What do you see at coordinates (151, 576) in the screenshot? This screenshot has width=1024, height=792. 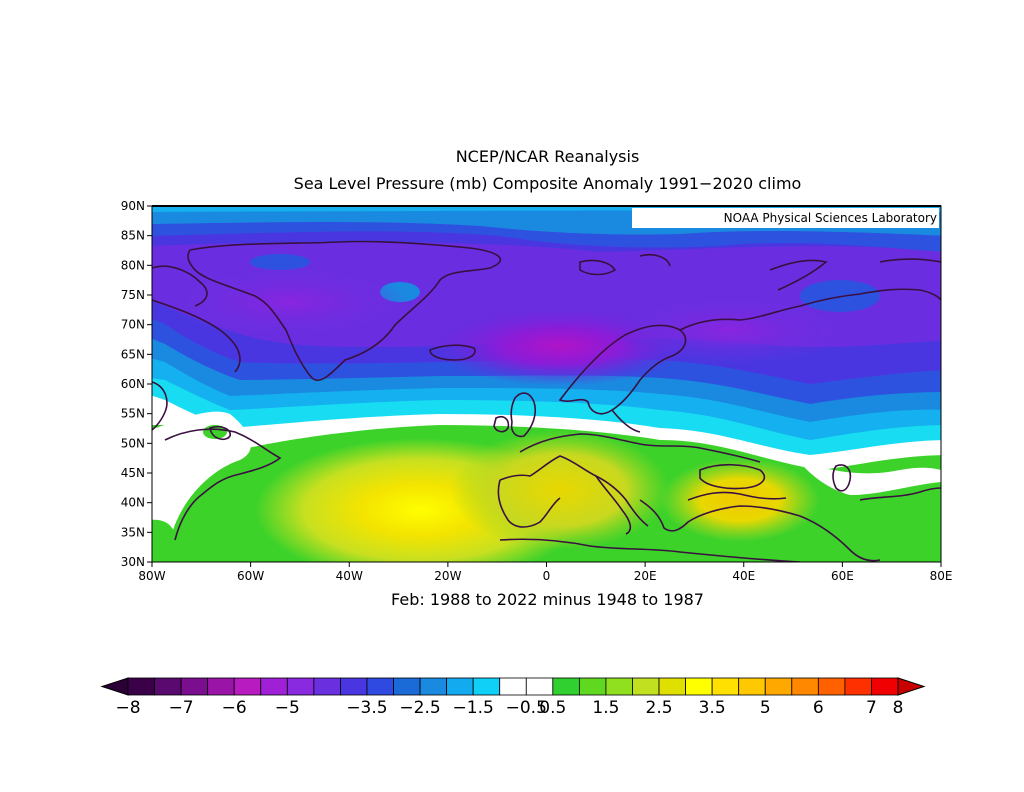 I see `lon-tick-label: 80W` at bounding box center [151, 576].